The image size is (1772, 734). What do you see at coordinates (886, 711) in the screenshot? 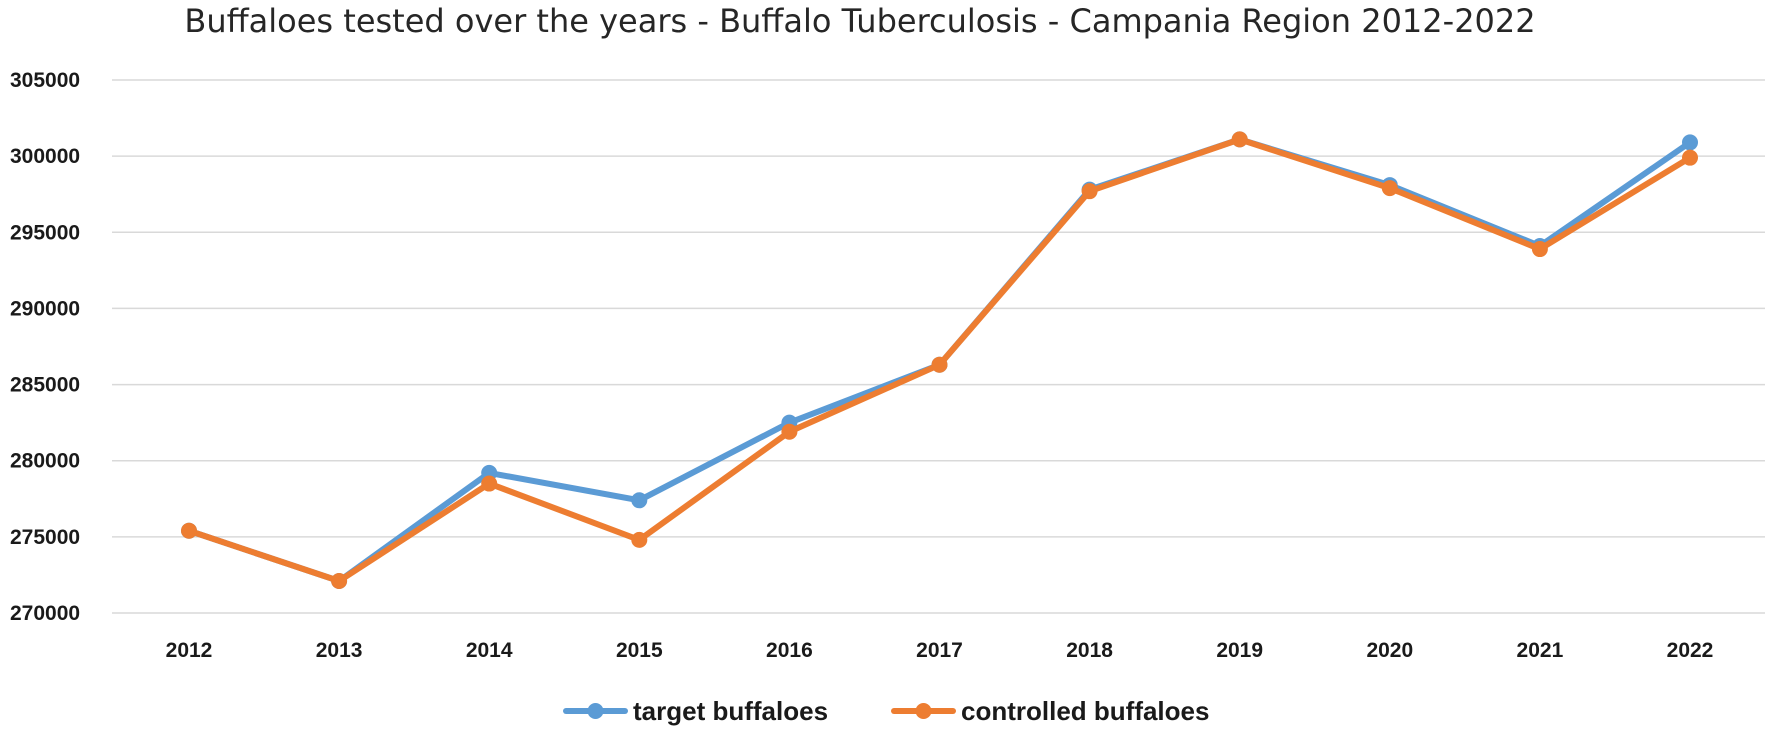
I see `legend: target buffaloes controlled buffaloes` at bounding box center [886, 711].